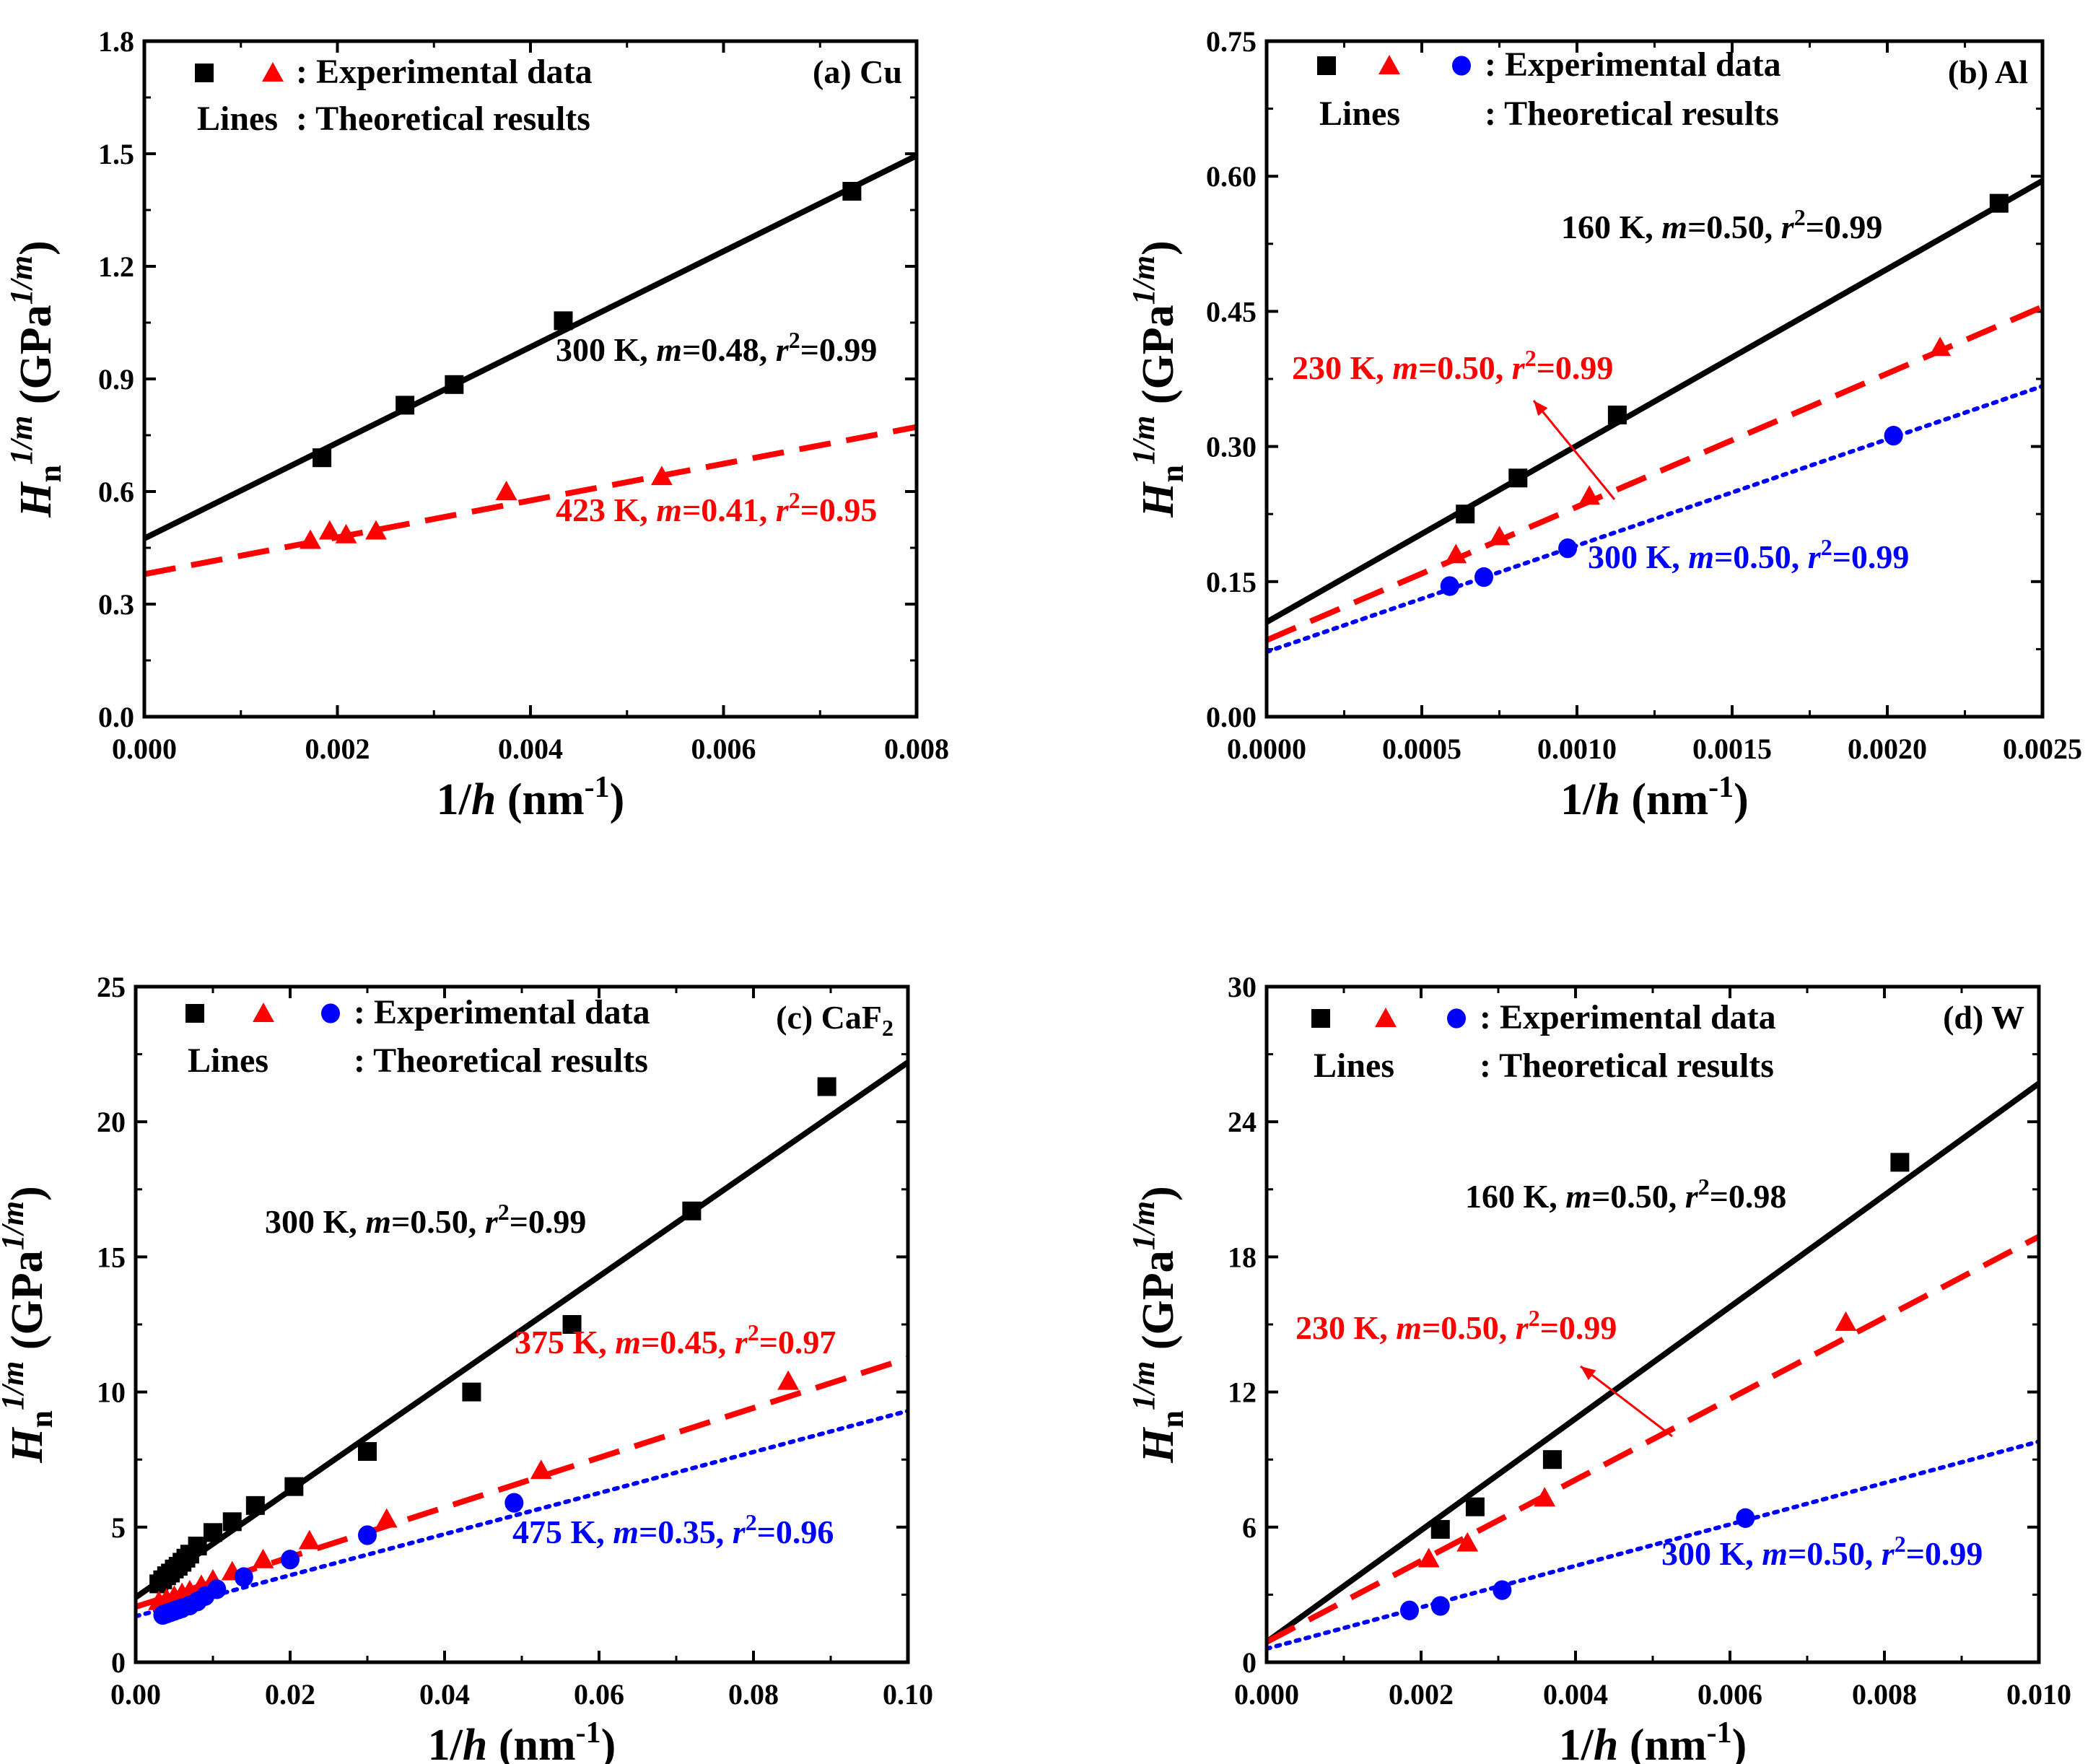 Image resolution: width=2093 pixels, height=1764 pixels. What do you see at coordinates (2038, 1694) in the screenshot?
I see `x-tick-label: 0.010` at bounding box center [2038, 1694].